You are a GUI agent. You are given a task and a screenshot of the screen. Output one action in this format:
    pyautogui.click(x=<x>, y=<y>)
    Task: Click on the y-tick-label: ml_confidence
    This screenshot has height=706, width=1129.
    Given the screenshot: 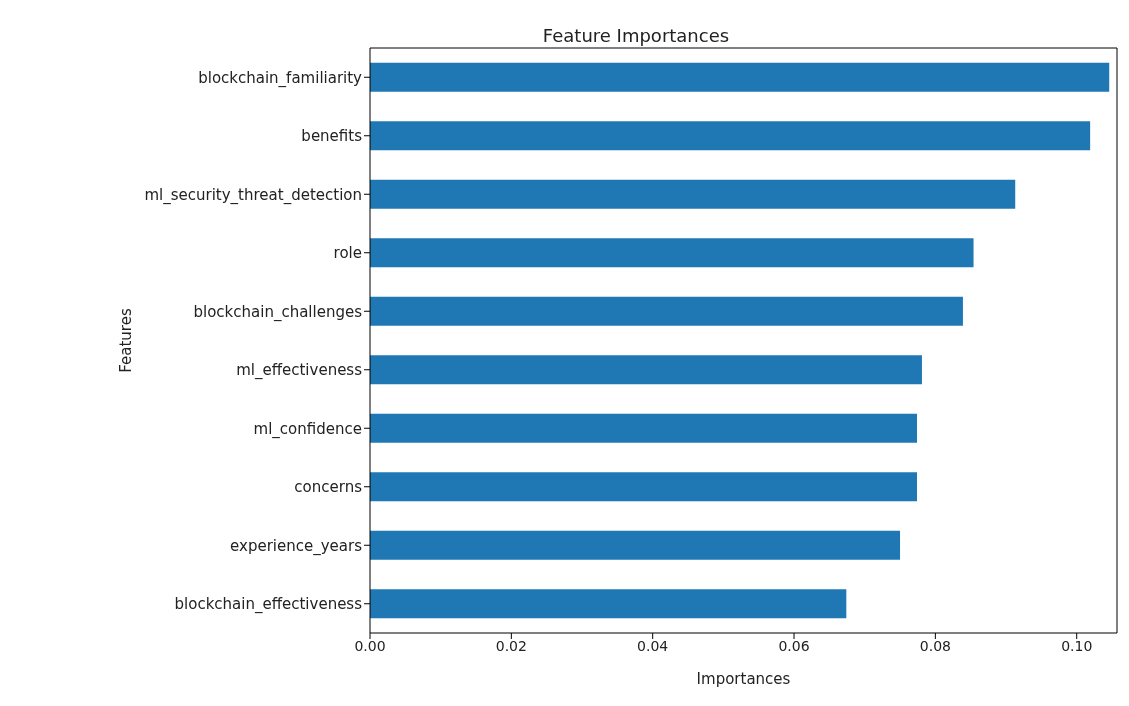 What is the action you would take?
    pyautogui.click(x=307, y=429)
    